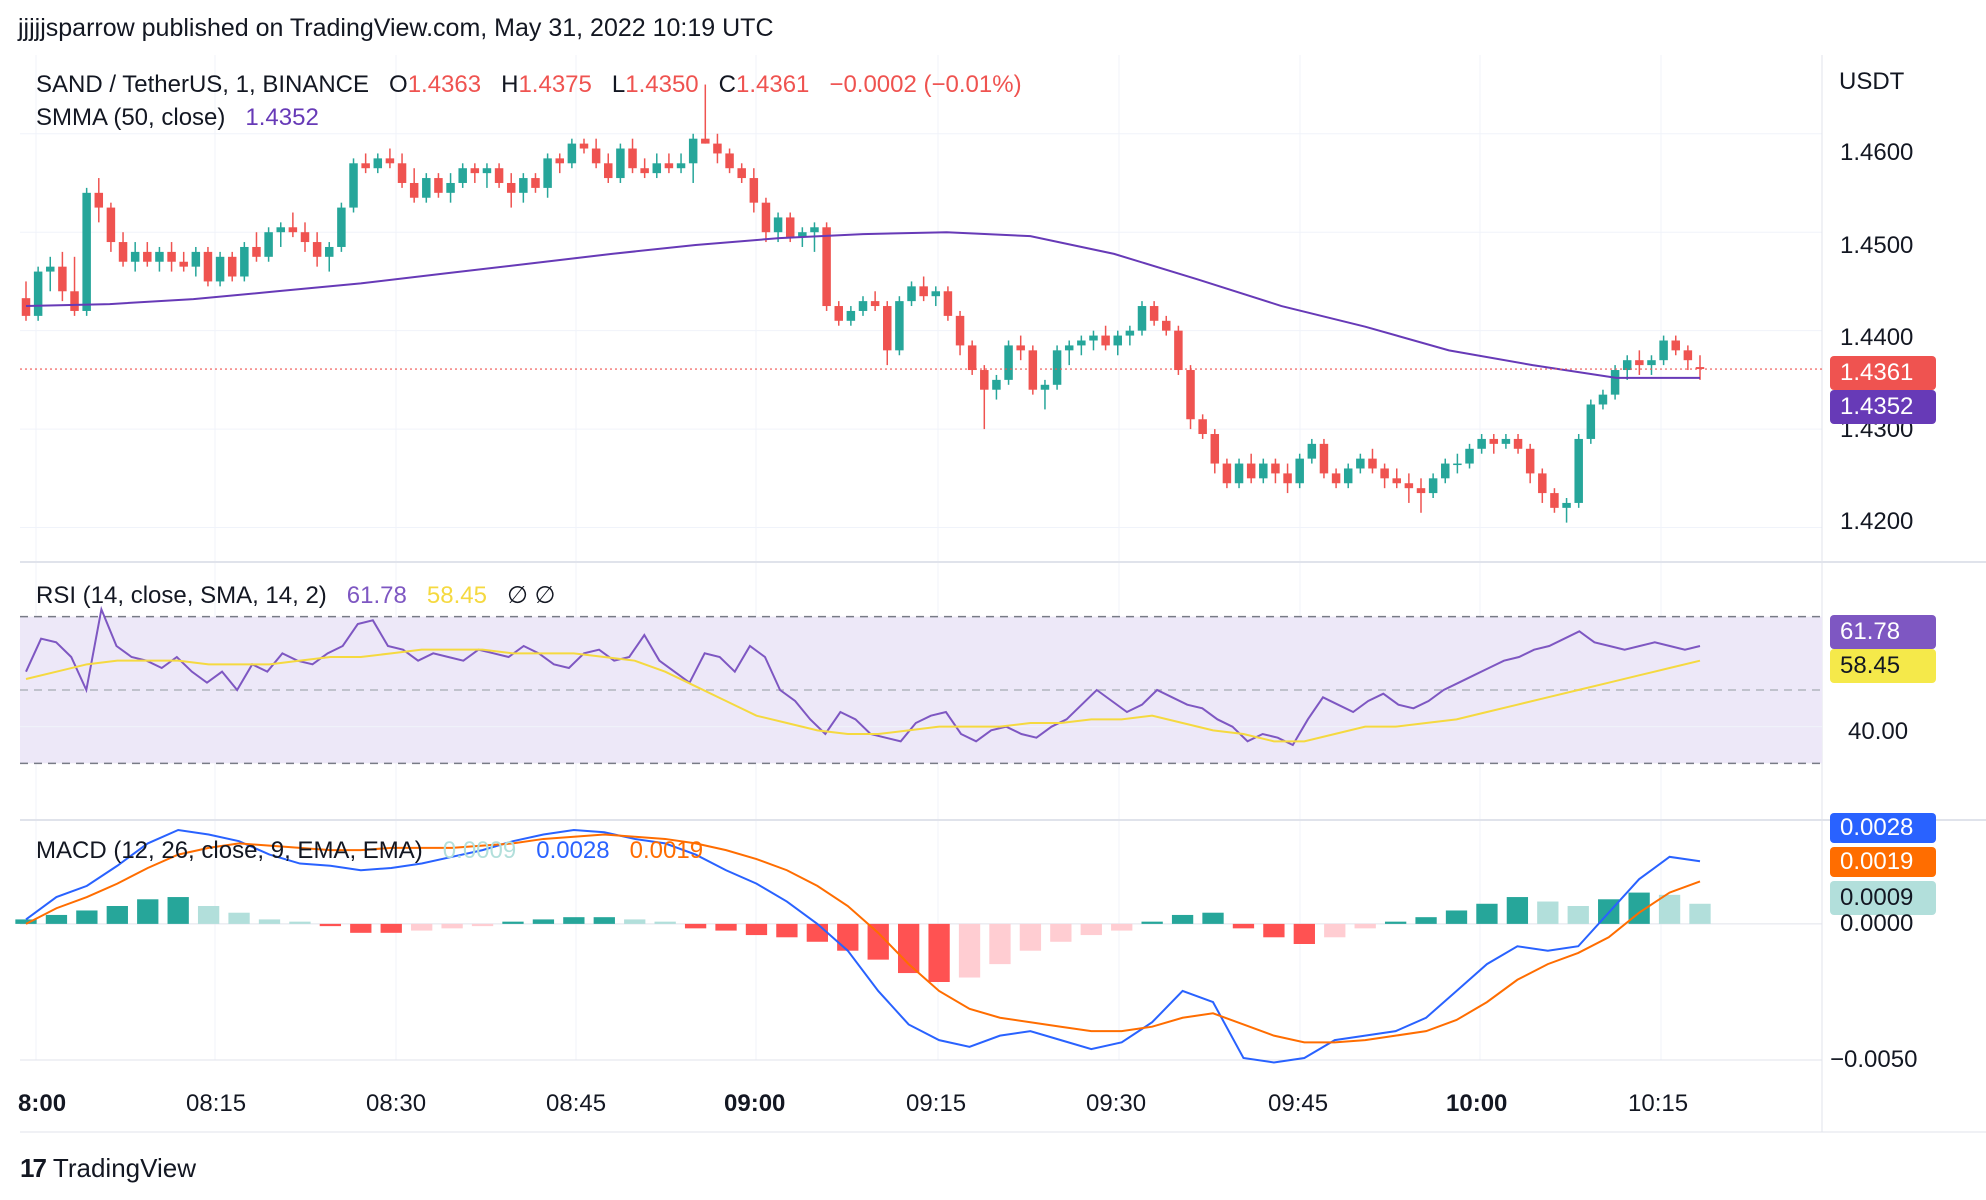  Describe the element at coordinates (618, 84) in the screenshot. I see `low-label: L` at that location.